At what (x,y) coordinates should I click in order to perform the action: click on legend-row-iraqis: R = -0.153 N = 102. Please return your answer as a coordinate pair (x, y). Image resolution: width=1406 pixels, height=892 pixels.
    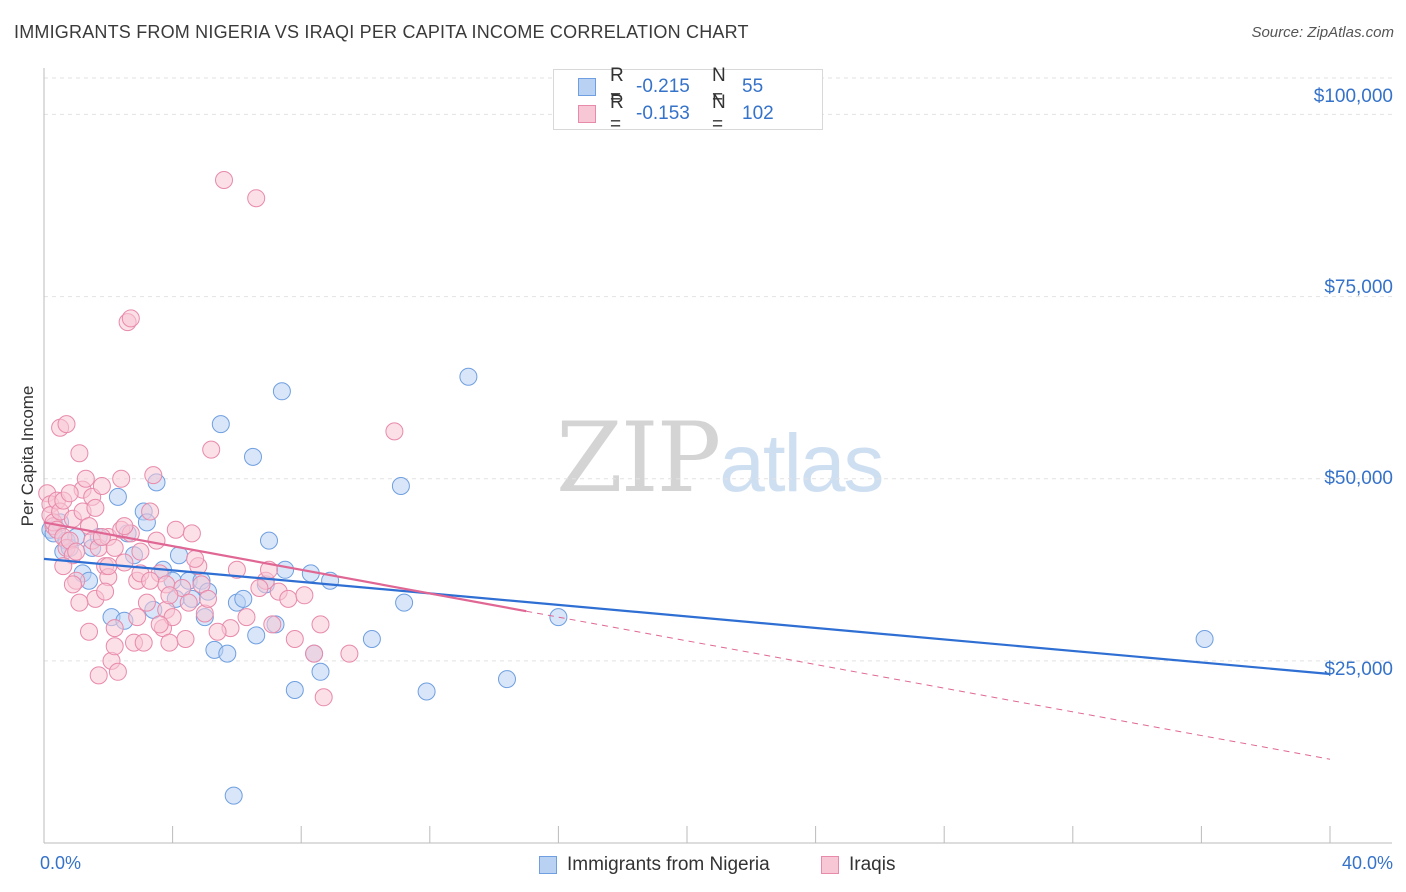
    Looking at the image, I should click on (676, 113).